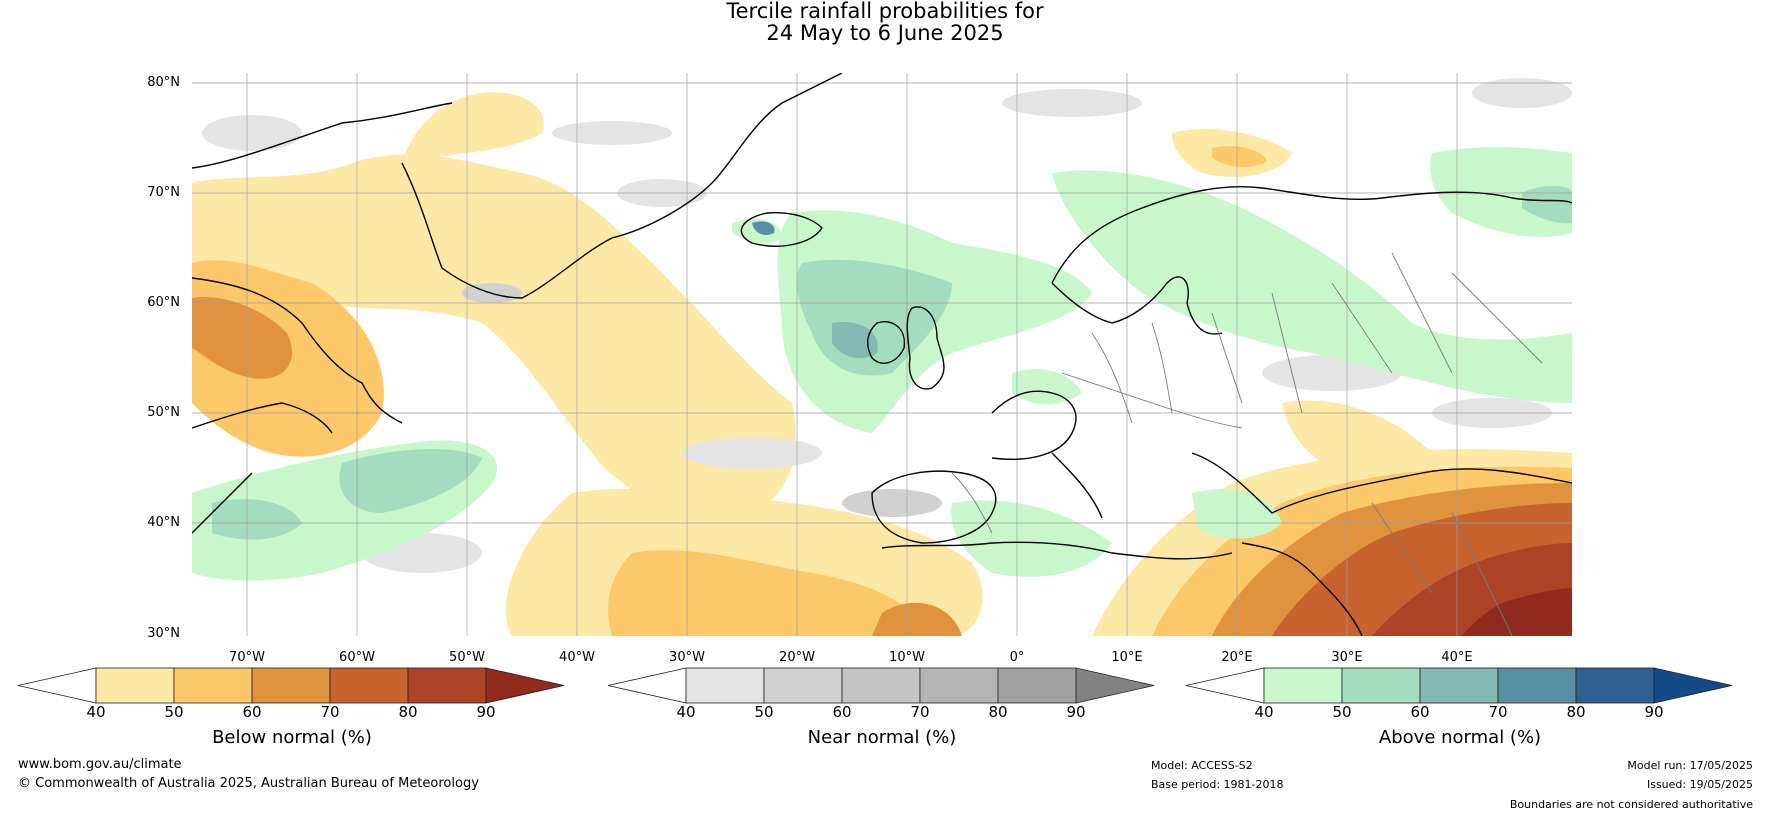 This screenshot has width=1770, height=816. What do you see at coordinates (885, 11) in the screenshot?
I see `map-title-line-1: Tercile rainfall probabilities for` at bounding box center [885, 11].